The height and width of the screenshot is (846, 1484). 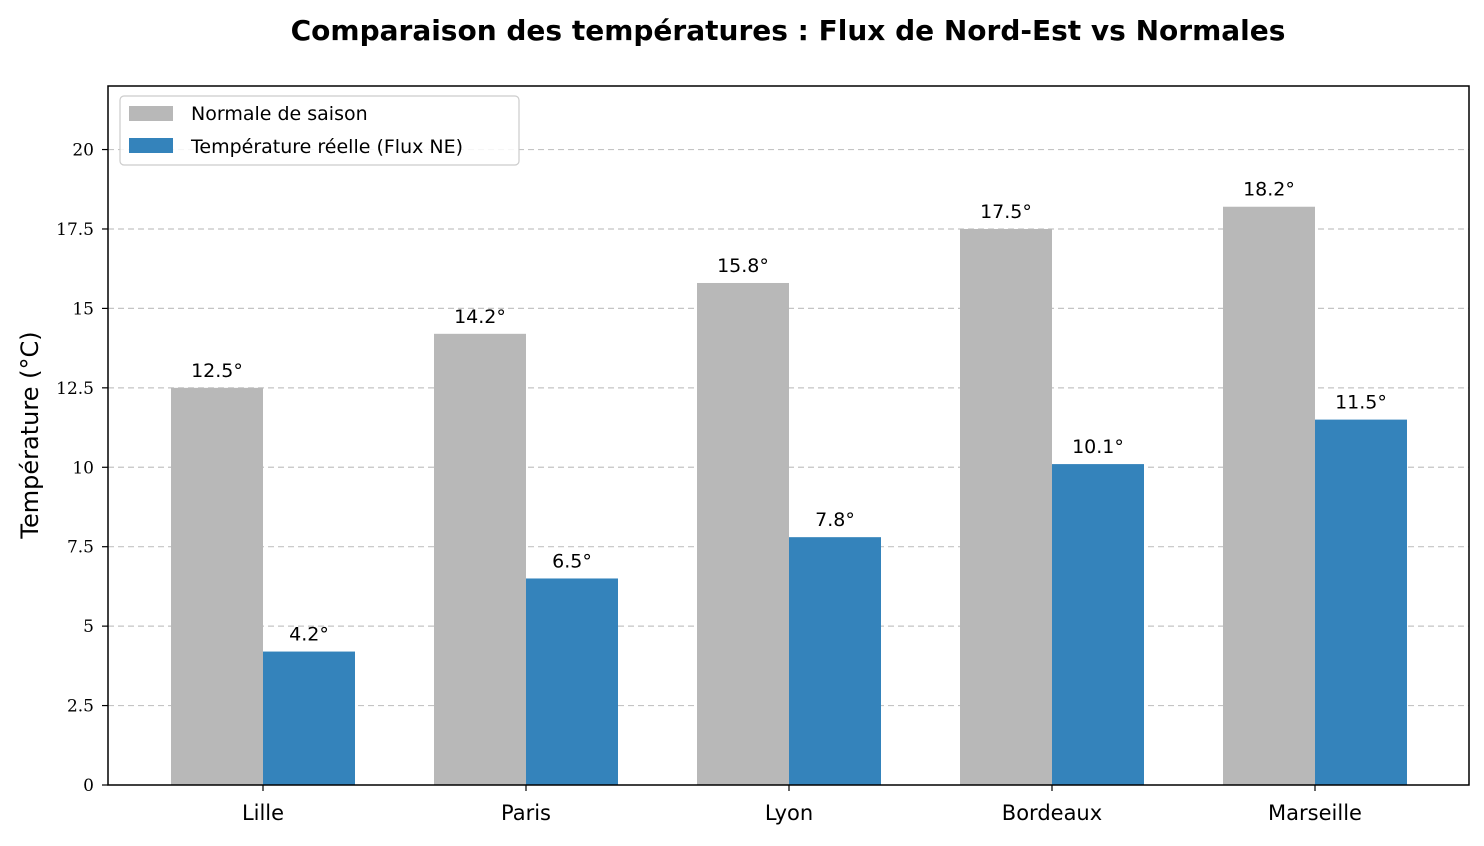 I want to click on bar-temperature-reelle-flux-ne-paris, so click(x=572, y=681).